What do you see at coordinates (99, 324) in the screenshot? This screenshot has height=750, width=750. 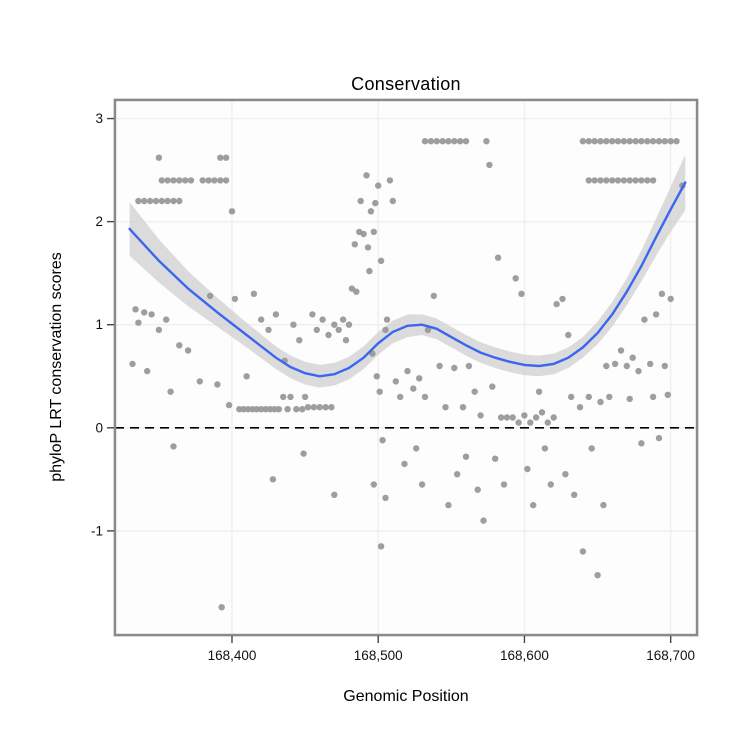 I see `y-tick-label: 1` at bounding box center [99, 324].